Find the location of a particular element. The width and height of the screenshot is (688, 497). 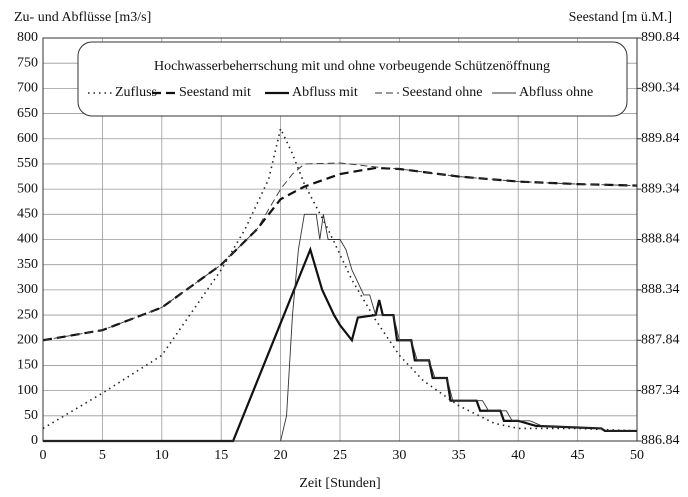

x-tick-label: 35 is located at coordinates (459, 455).